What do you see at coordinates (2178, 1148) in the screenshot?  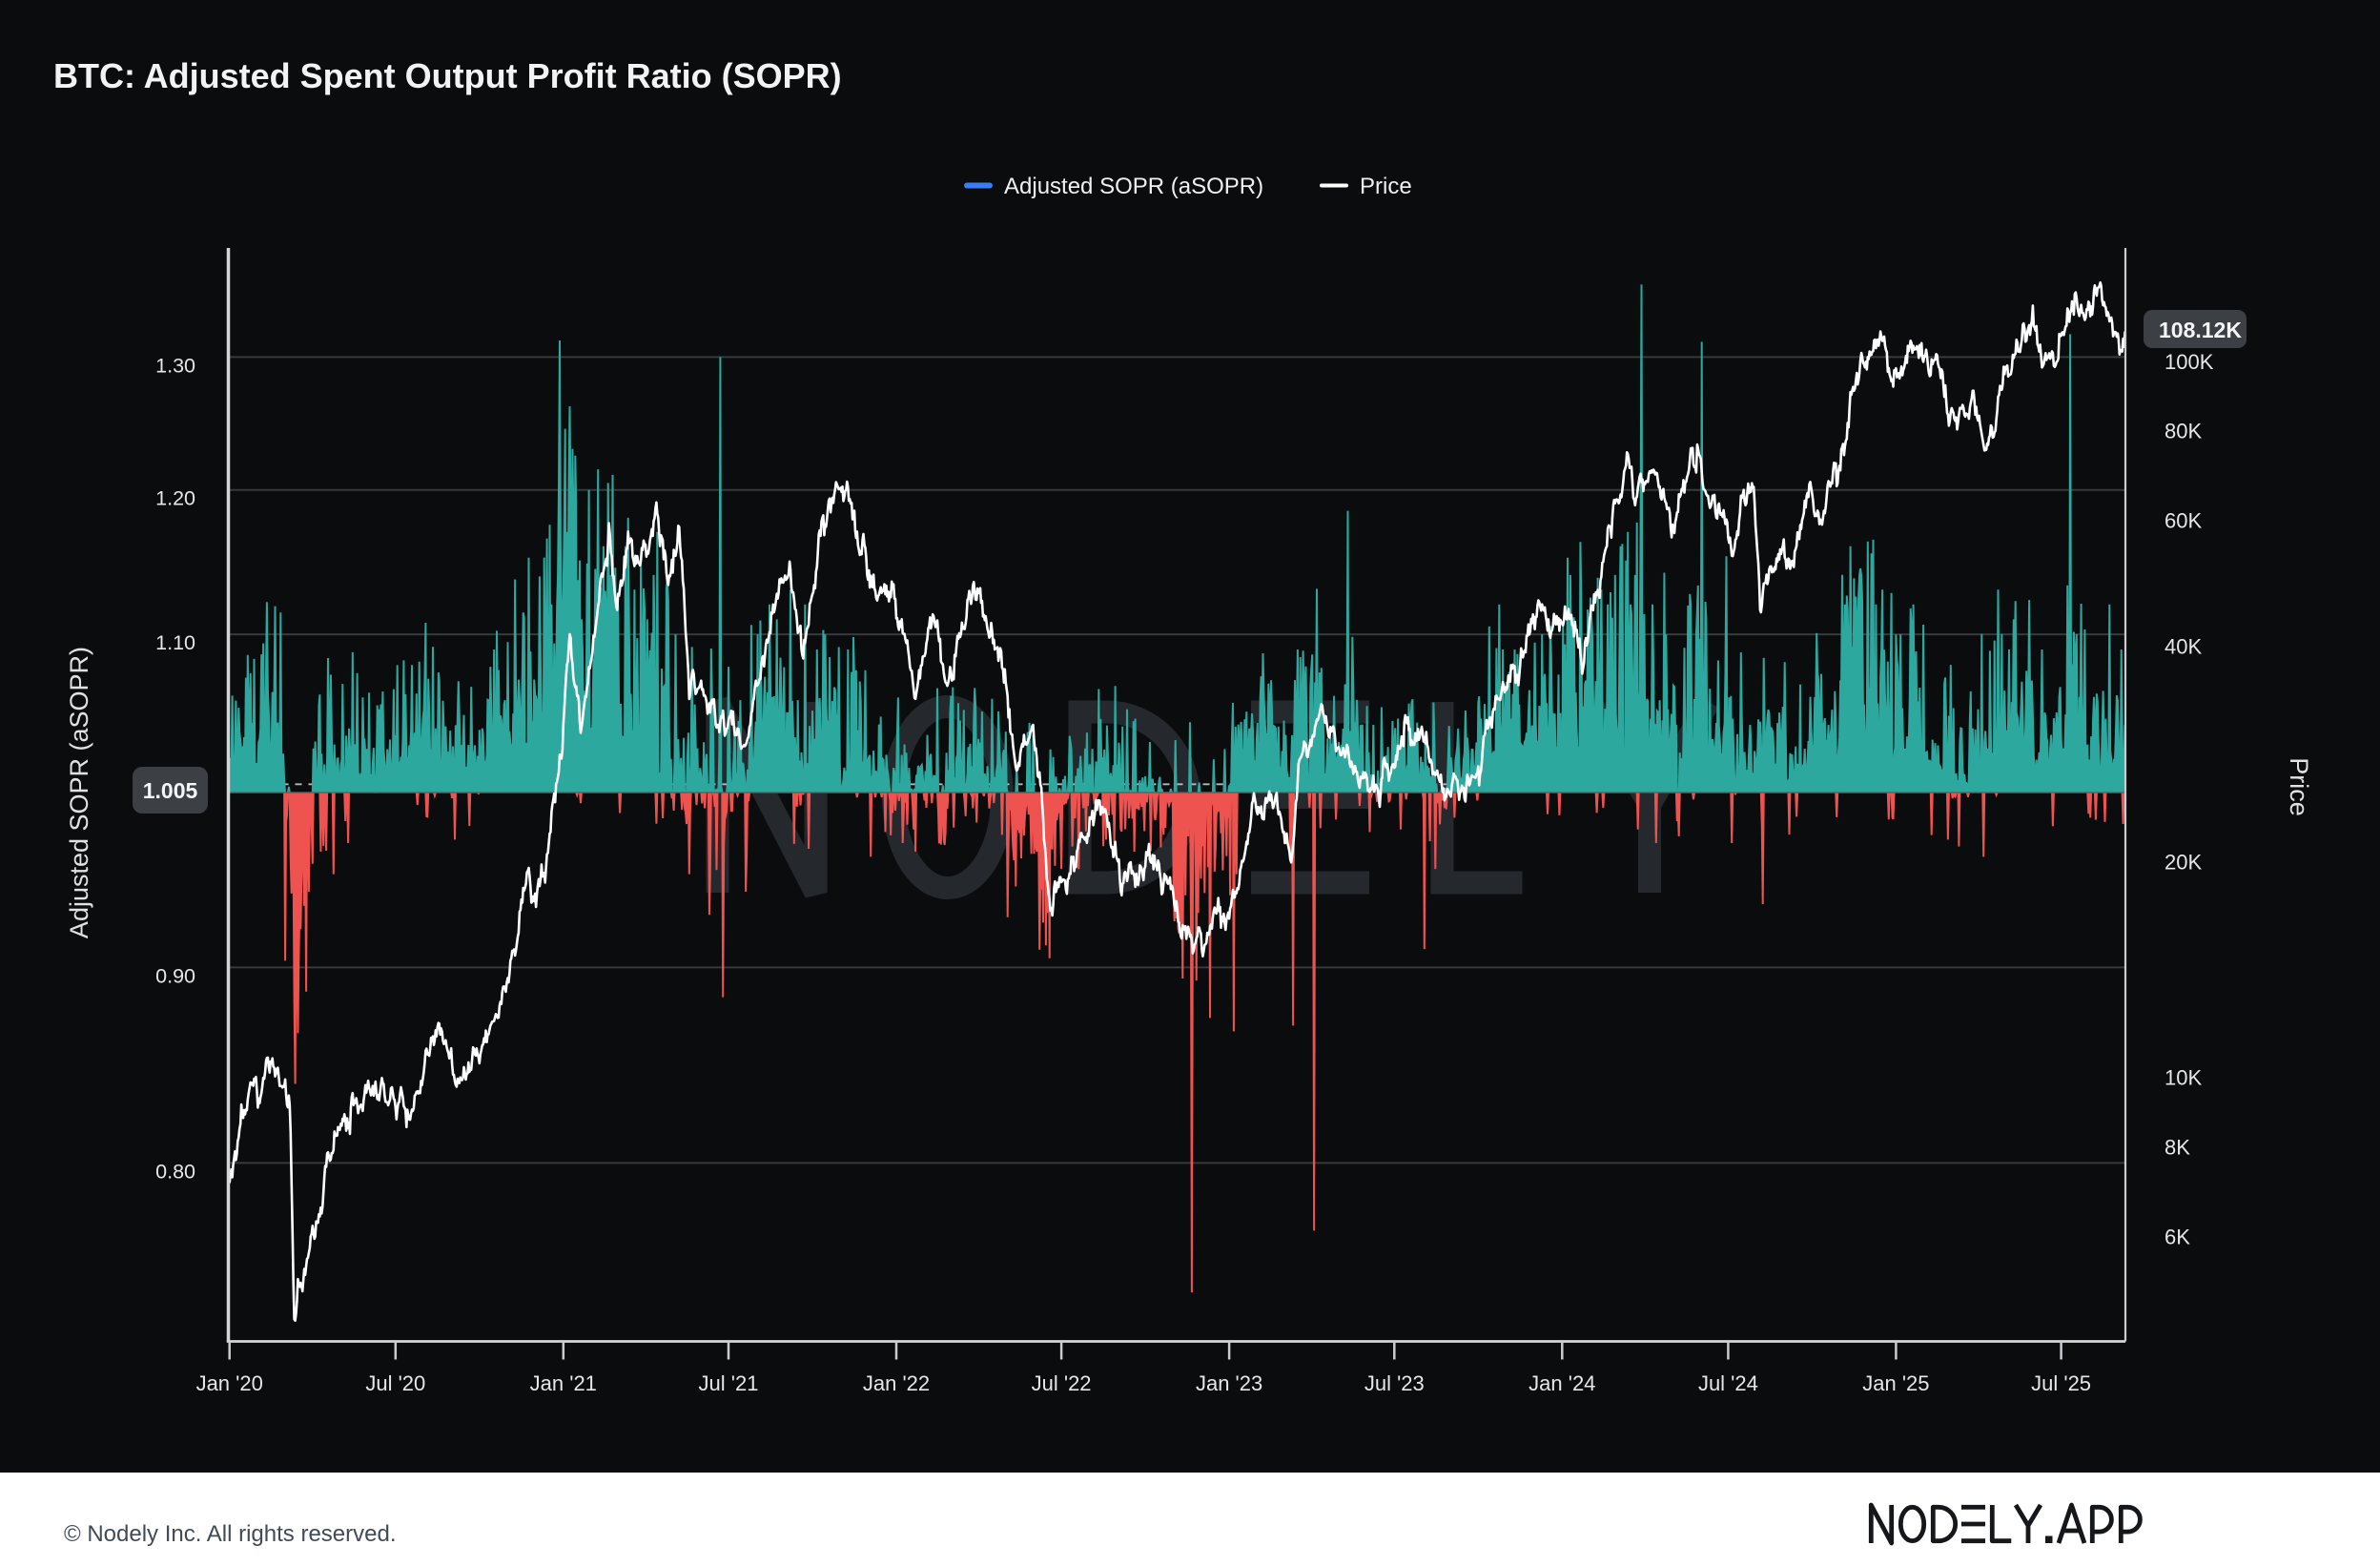 I see `svg-text: 8K` at bounding box center [2178, 1148].